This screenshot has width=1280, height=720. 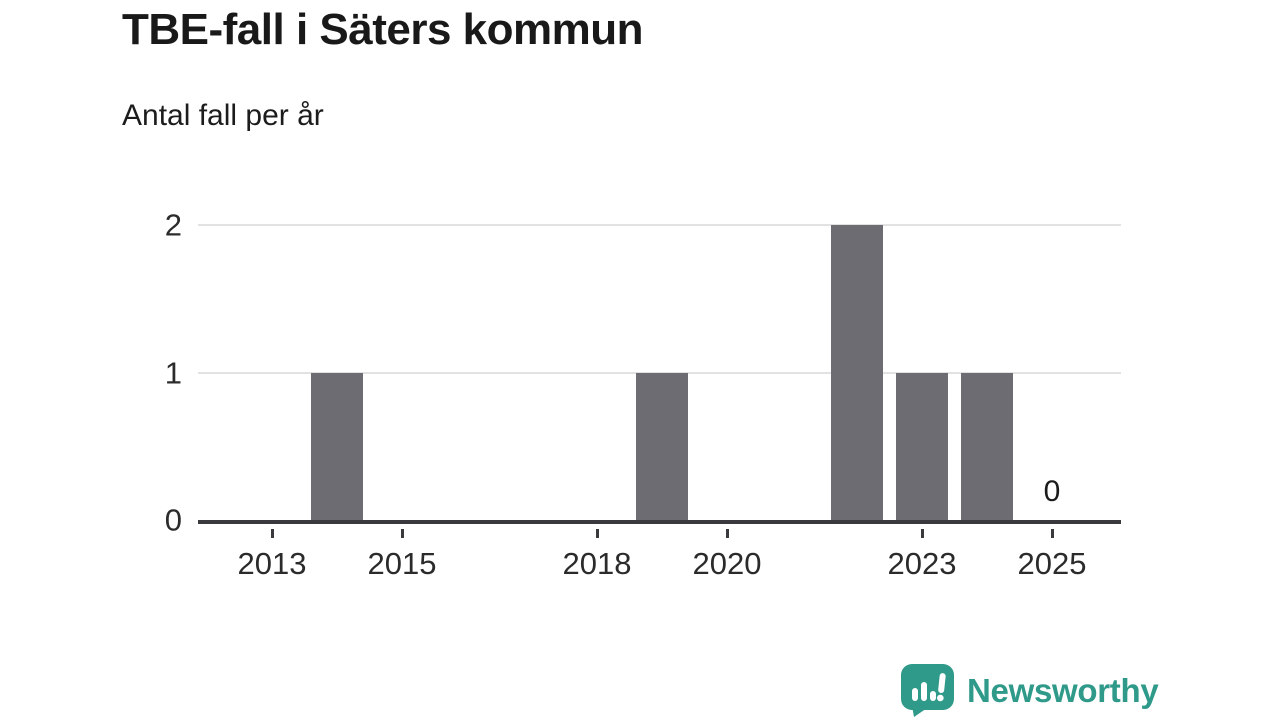 What do you see at coordinates (987, 446) in the screenshot?
I see `bar-2024` at bounding box center [987, 446].